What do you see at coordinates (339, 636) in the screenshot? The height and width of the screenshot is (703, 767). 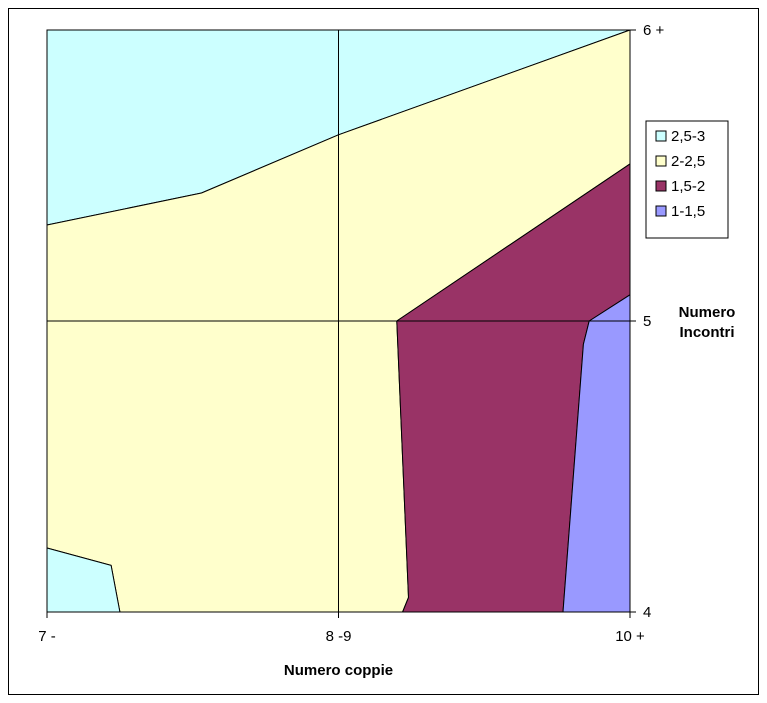 I see `x-tick-label: 8 -9` at bounding box center [339, 636].